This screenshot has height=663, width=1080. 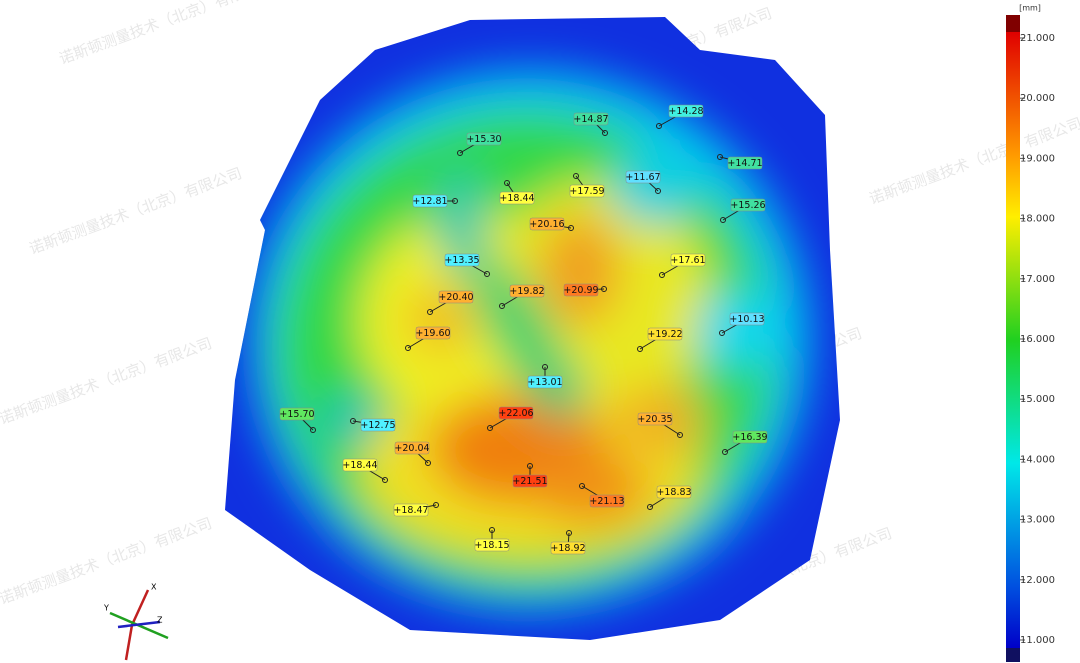 What do you see at coordinates (590, 119) in the screenshot?
I see `callout-label: +14.87` at bounding box center [590, 119].